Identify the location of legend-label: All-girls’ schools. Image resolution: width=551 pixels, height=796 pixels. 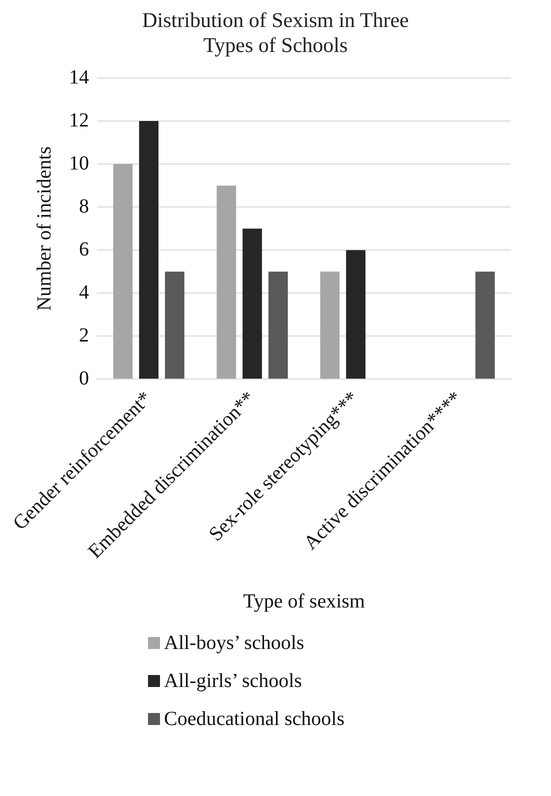
(233, 681).